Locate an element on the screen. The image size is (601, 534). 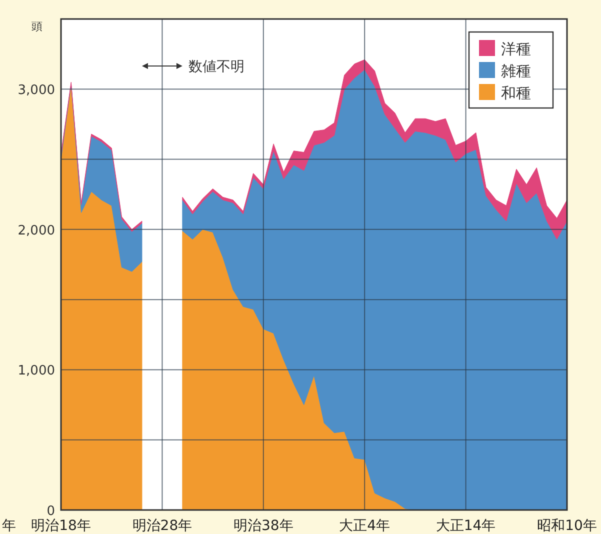
annotation: 数値不明 is located at coordinates (216, 67).